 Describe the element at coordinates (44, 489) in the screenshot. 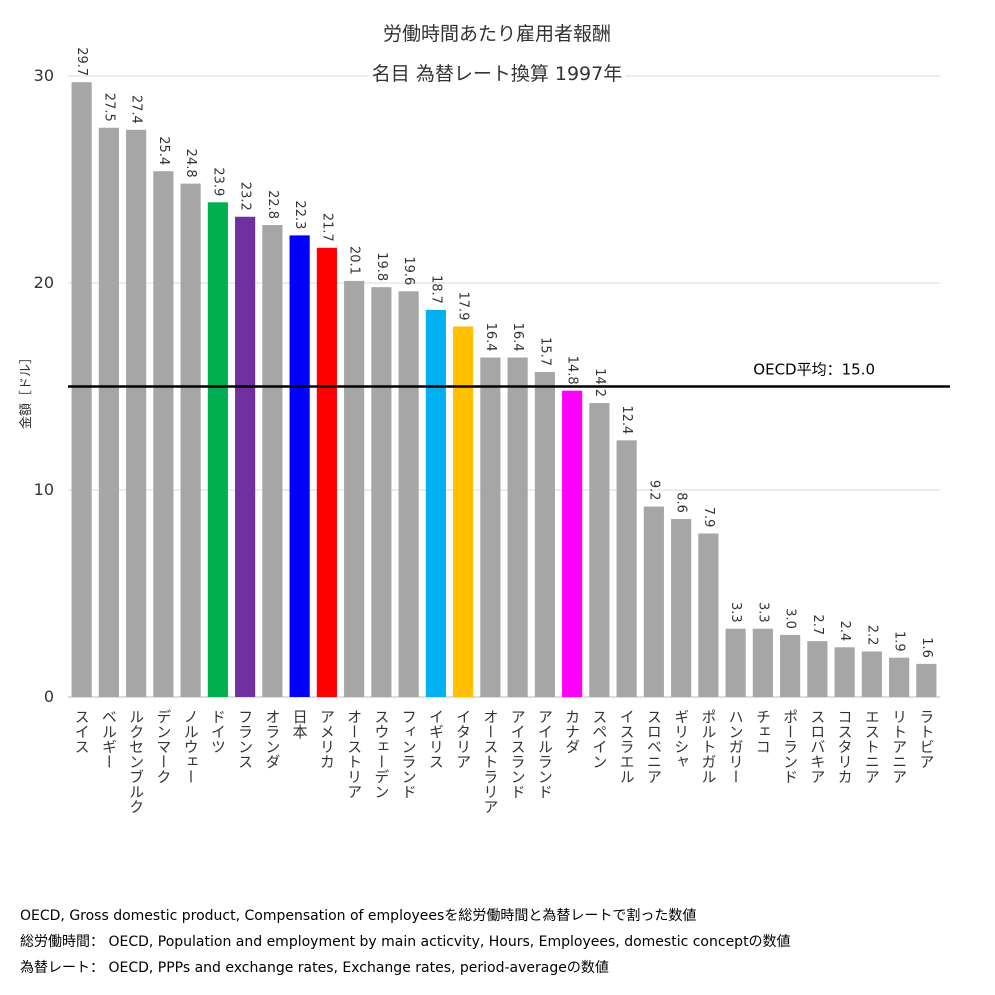

I see `y-tick-label: 10` at that location.